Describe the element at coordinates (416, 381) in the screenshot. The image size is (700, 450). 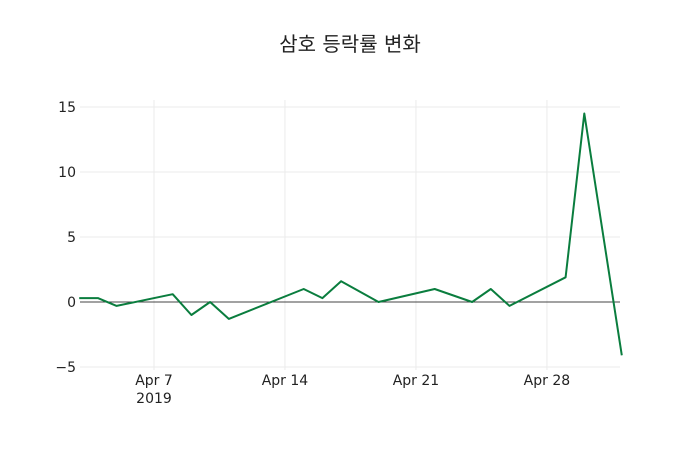
I see `x-tick-label: Apr 21` at that location.